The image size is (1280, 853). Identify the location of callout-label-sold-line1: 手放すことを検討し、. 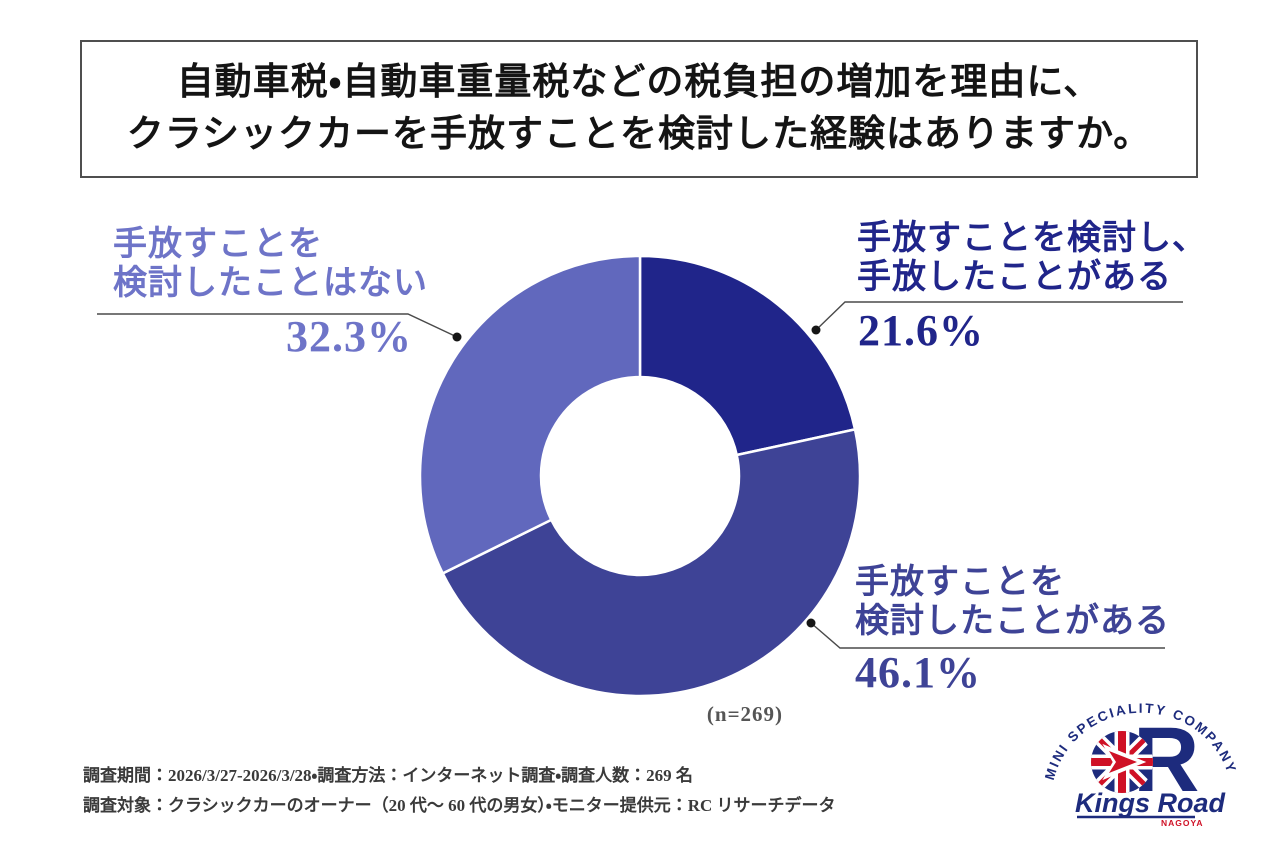
(1032, 238).